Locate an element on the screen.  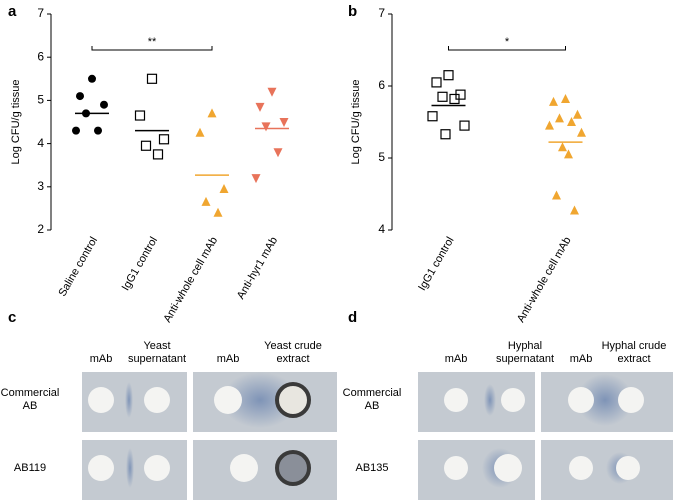
significance-label: ** is located at coordinates (152, 42).